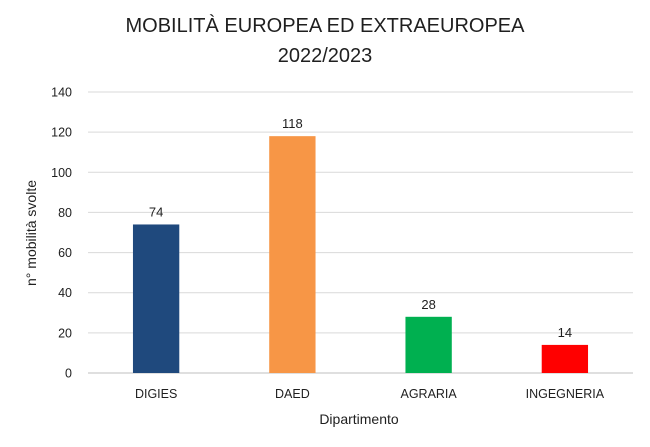 The image size is (650, 447). What do you see at coordinates (61, 93) in the screenshot?
I see `y-tick-label: 140` at bounding box center [61, 93].